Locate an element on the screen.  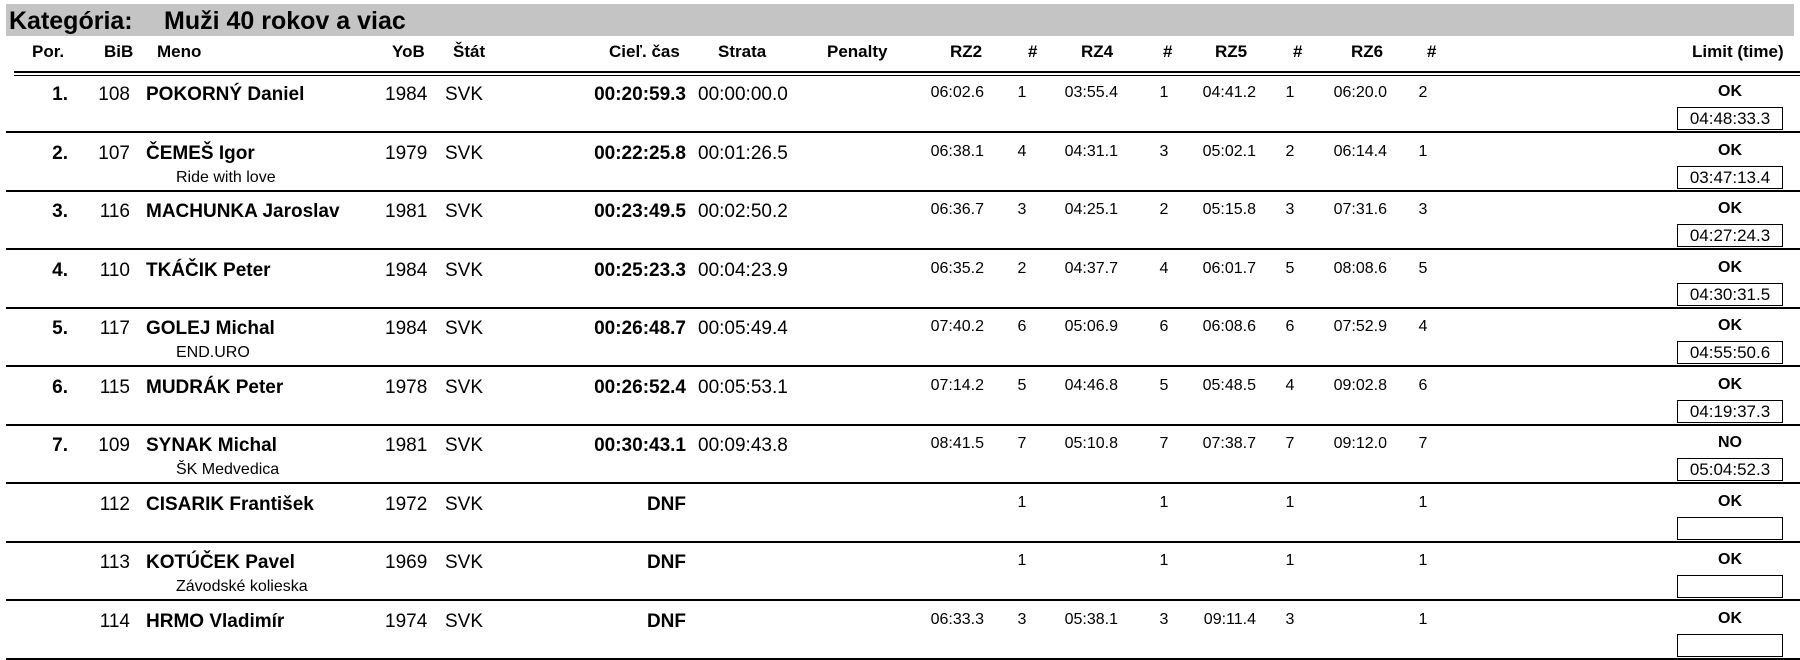
position: 5. is located at coordinates (60, 328).